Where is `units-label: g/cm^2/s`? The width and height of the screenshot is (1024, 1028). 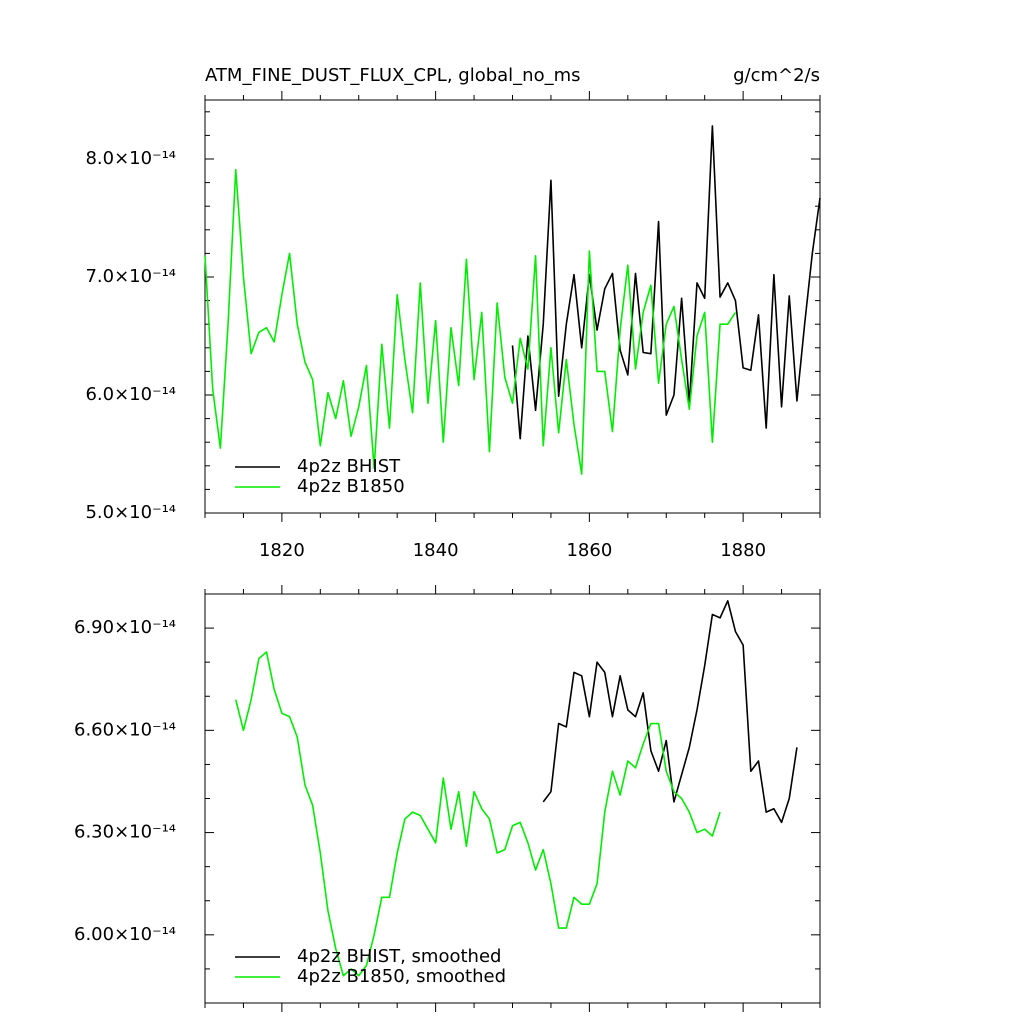
units-label: g/cm^2/s is located at coordinates (776, 75).